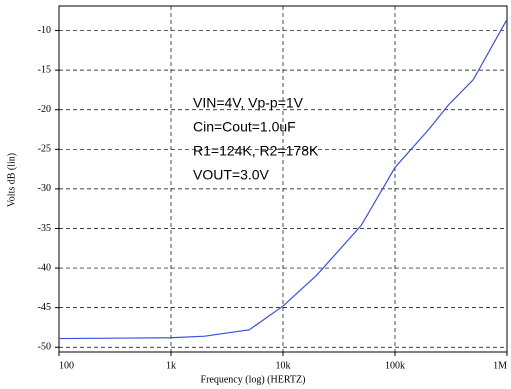  What do you see at coordinates (500, 365) in the screenshot?
I see `x-tick-label: 1M` at bounding box center [500, 365].